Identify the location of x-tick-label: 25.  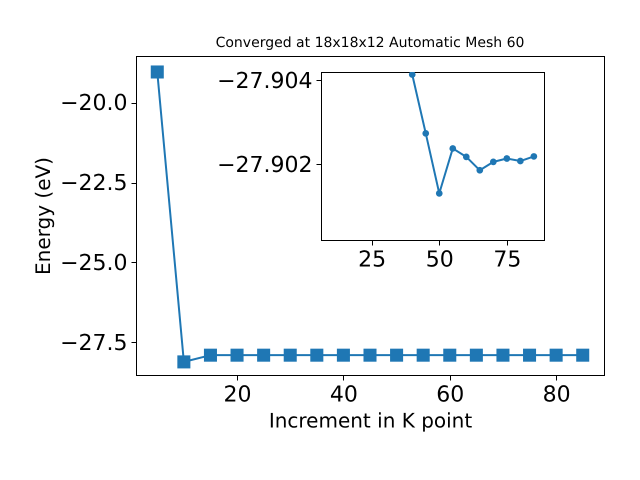
(372, 260).